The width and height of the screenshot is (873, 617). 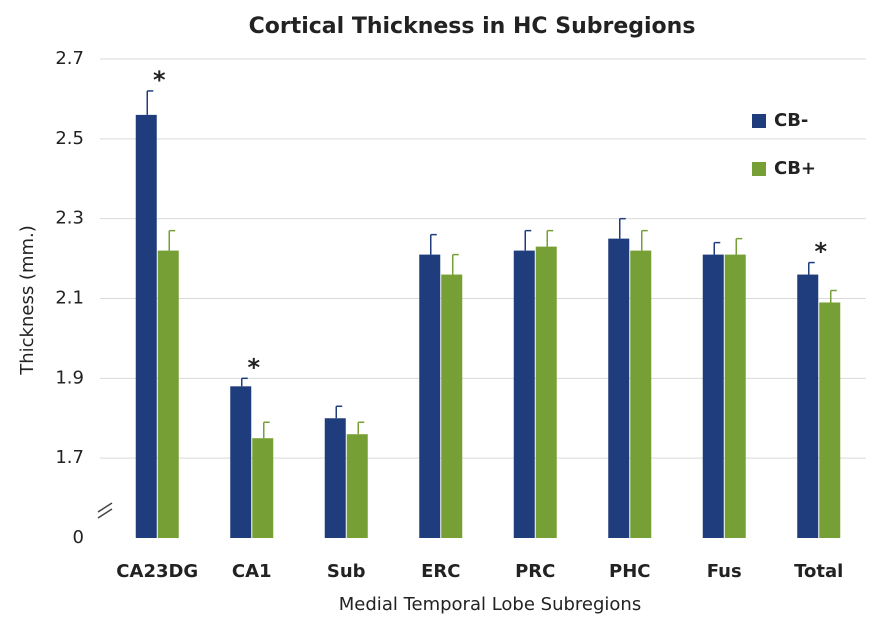 I want to click on chart-title: Cortical Thickness in HC Subregions, so click(x=472, y=26).